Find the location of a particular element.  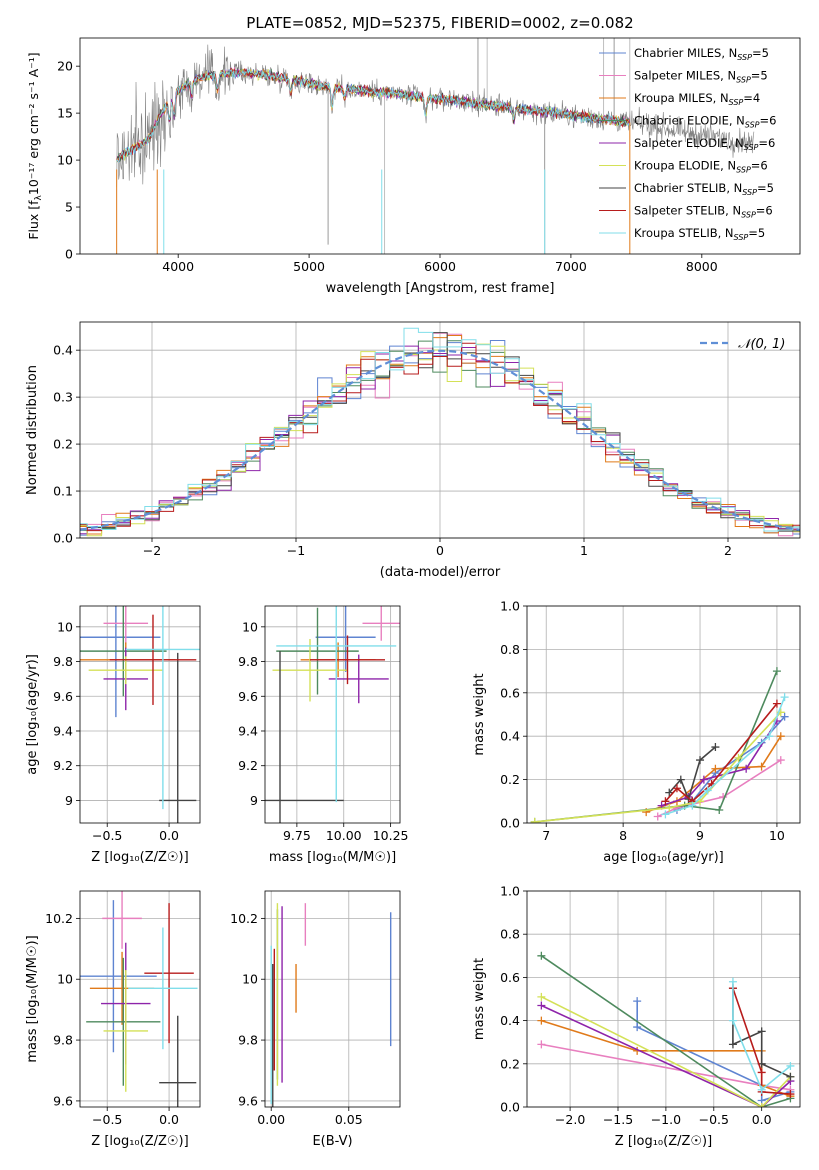

x-tick-label: 10.25 is located at coordinates (391, 835).